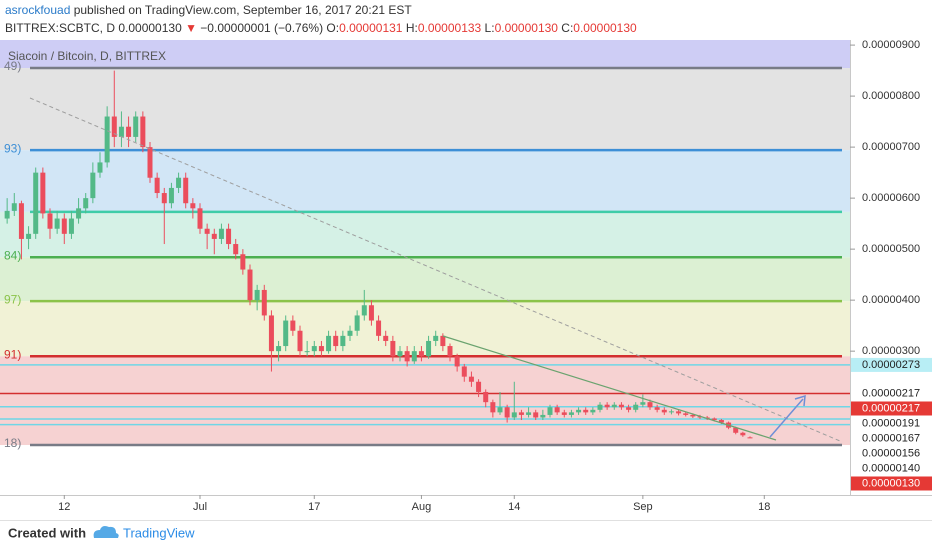  What do you see at coordinates (314, 507) in the screenshot?
I see `x-tick-label: 17` at bounding box center [314, 507].